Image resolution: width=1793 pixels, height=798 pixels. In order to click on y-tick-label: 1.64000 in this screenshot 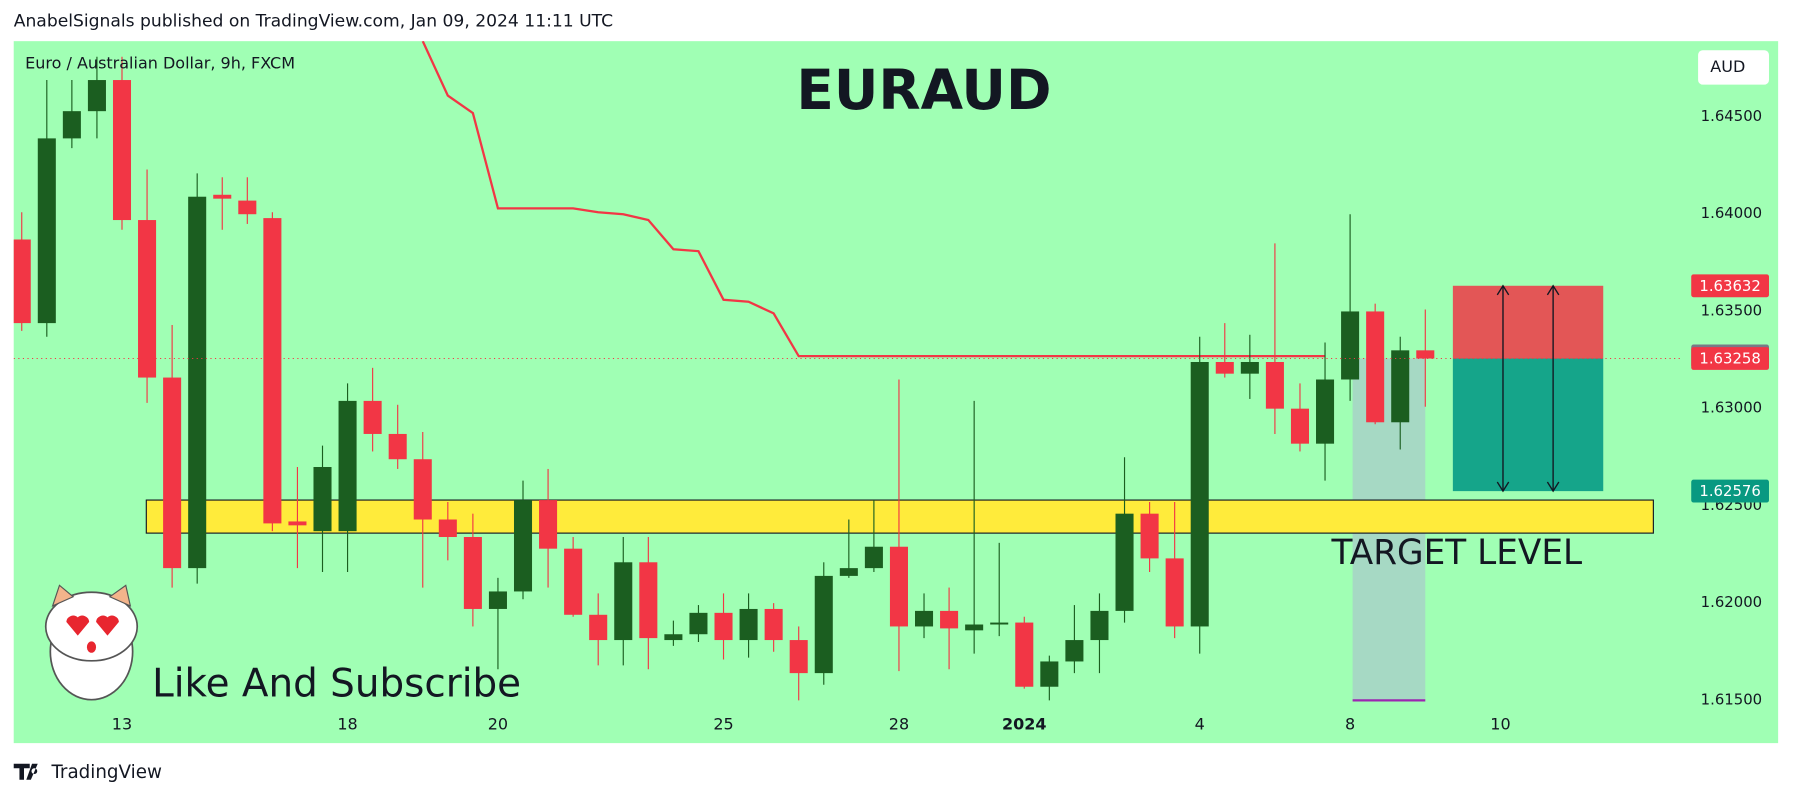, I will do `click(1731, 213)`.